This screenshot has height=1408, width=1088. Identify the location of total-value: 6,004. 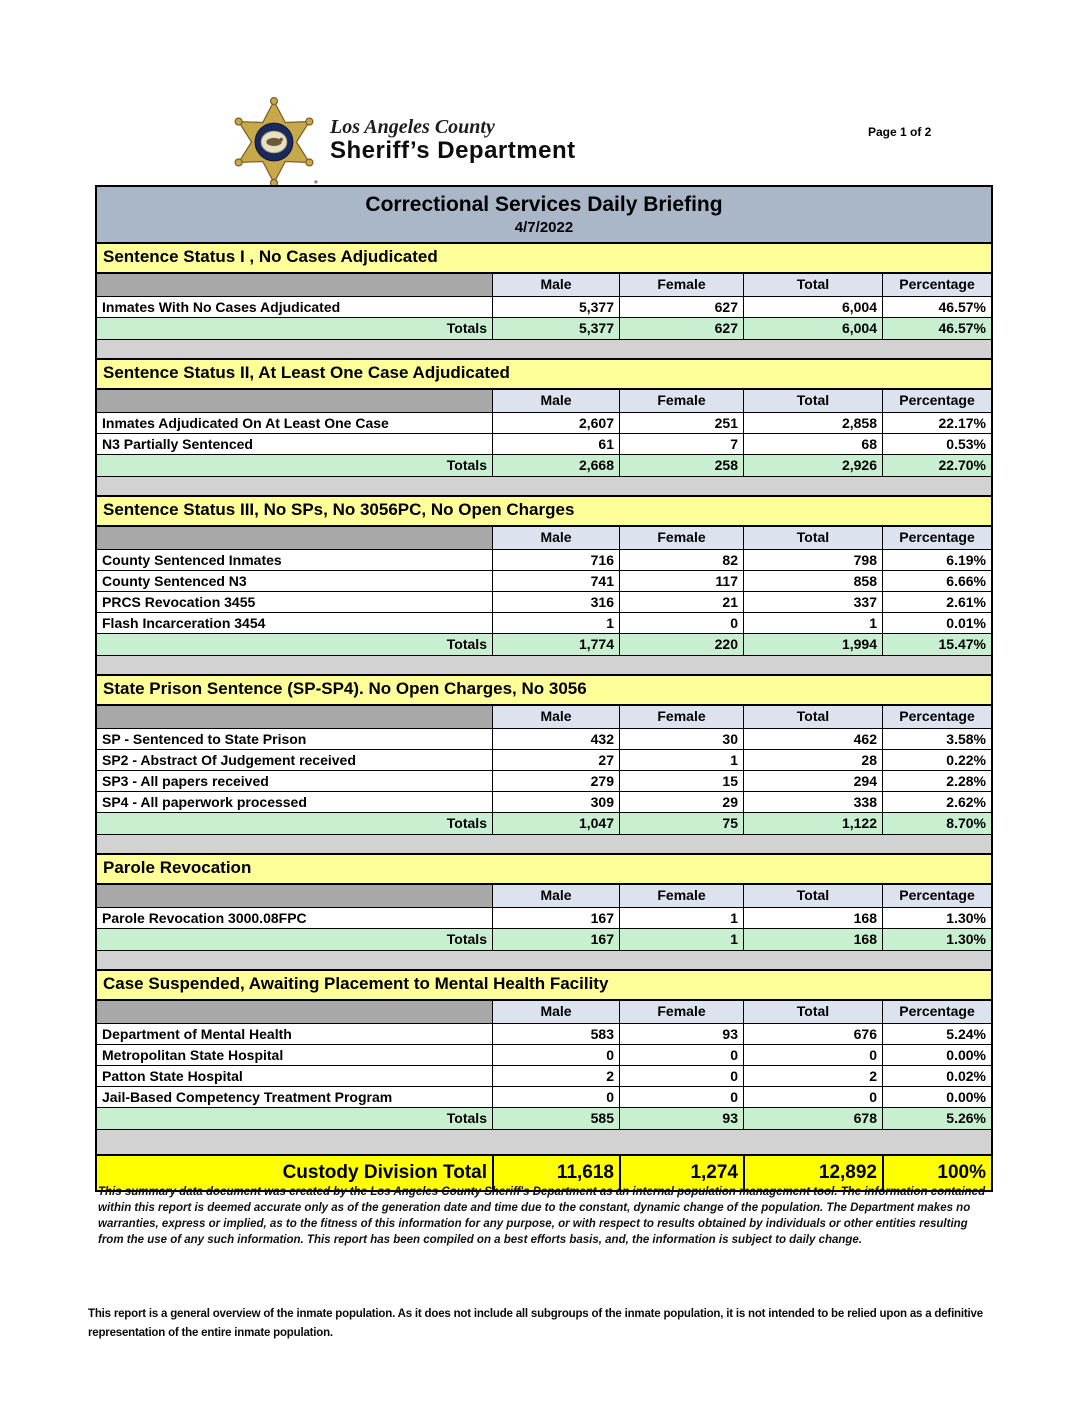
(812, 307).